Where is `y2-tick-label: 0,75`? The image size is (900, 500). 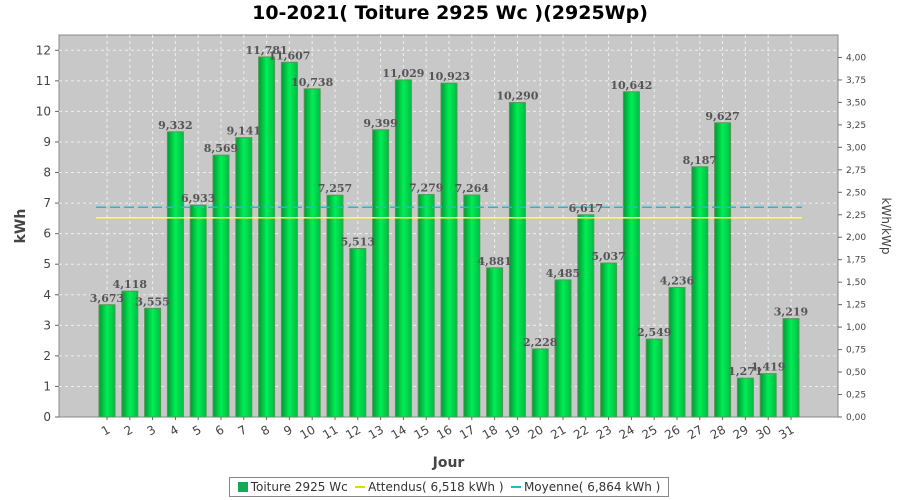
y2-tick-label: 0,75 is located at coordinates (856, 351).